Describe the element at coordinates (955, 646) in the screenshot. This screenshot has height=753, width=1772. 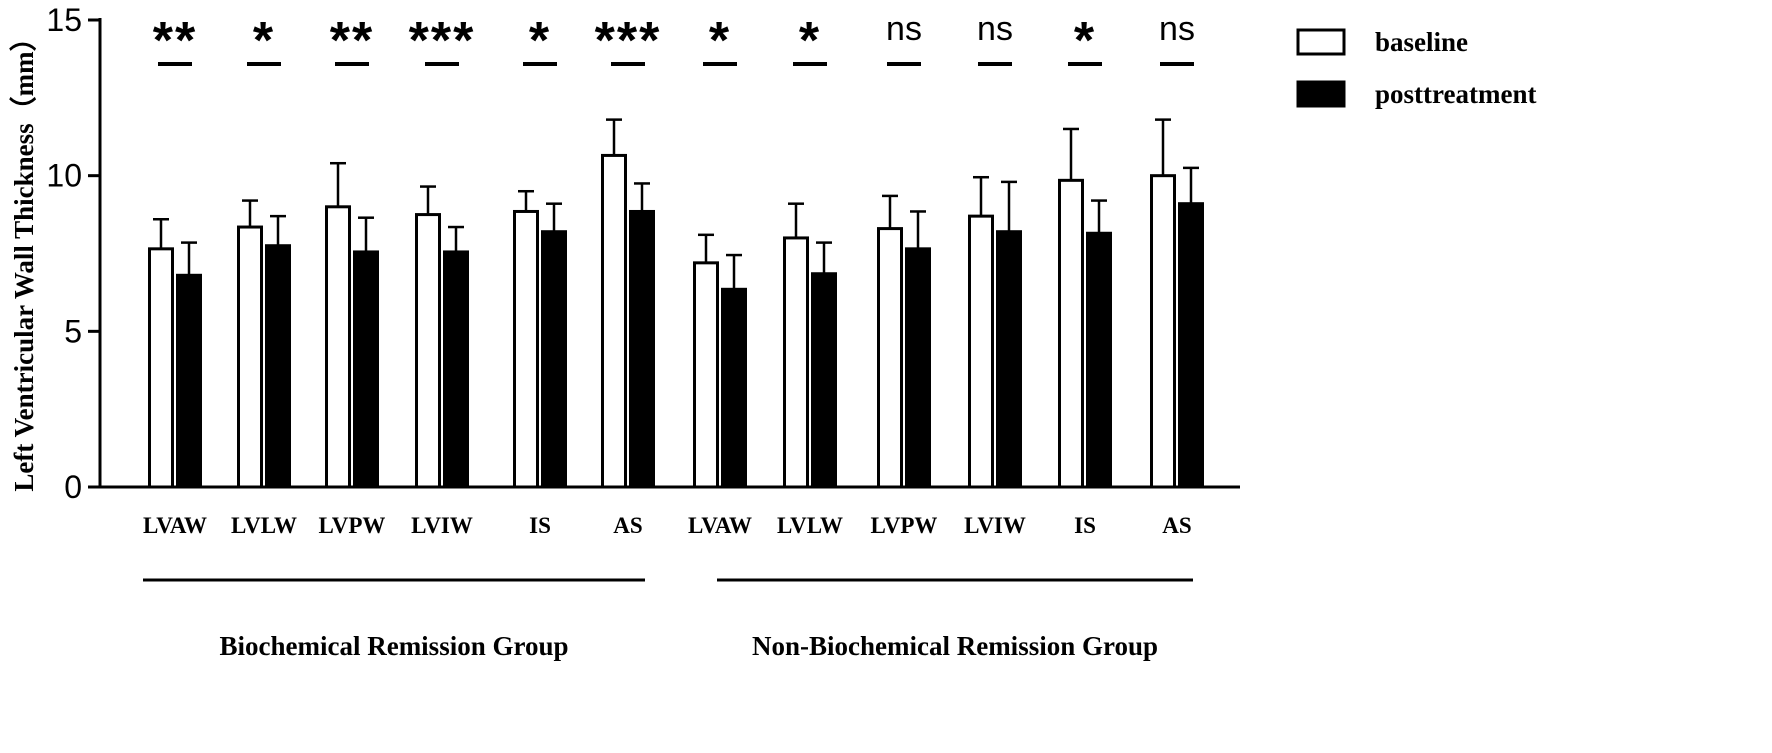
I see `group-label: Non-Biochemical Remission Group` at that location.